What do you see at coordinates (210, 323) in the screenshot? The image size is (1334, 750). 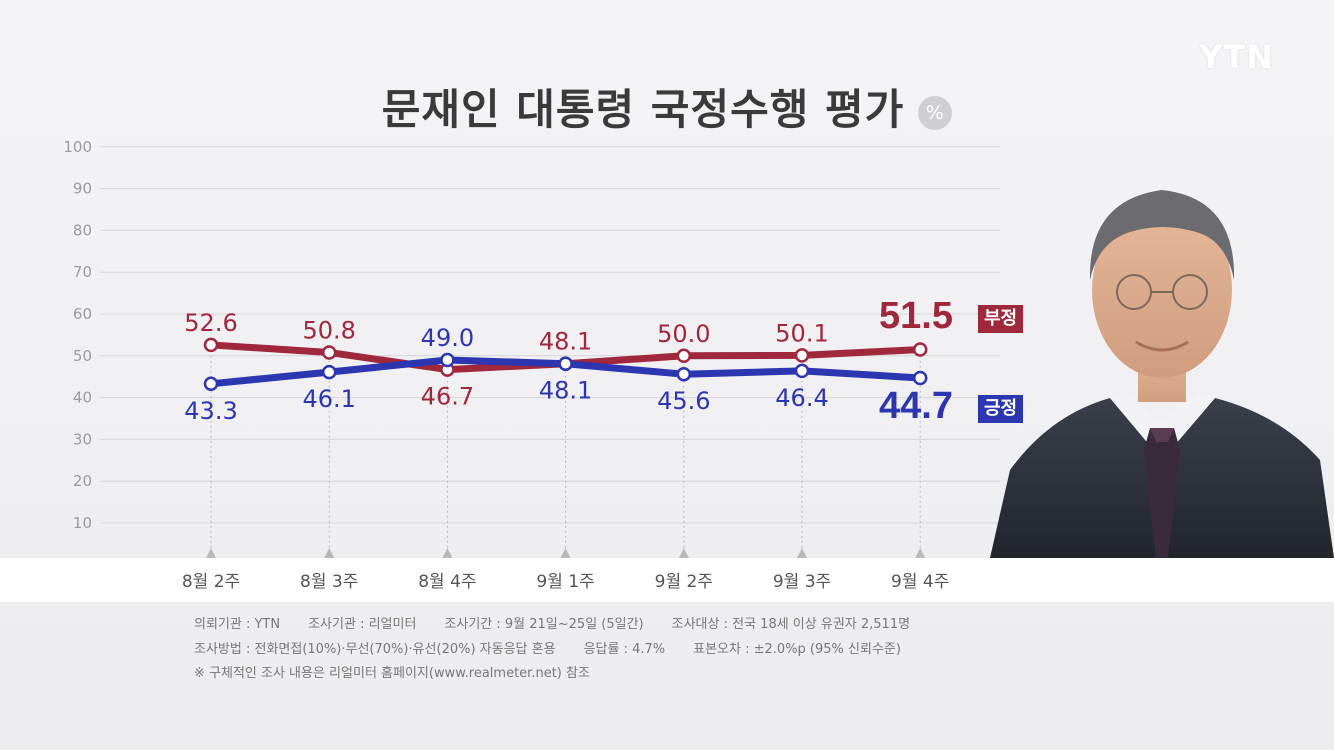 I see `value-label: 52.6` at bounding box center [210, 323].